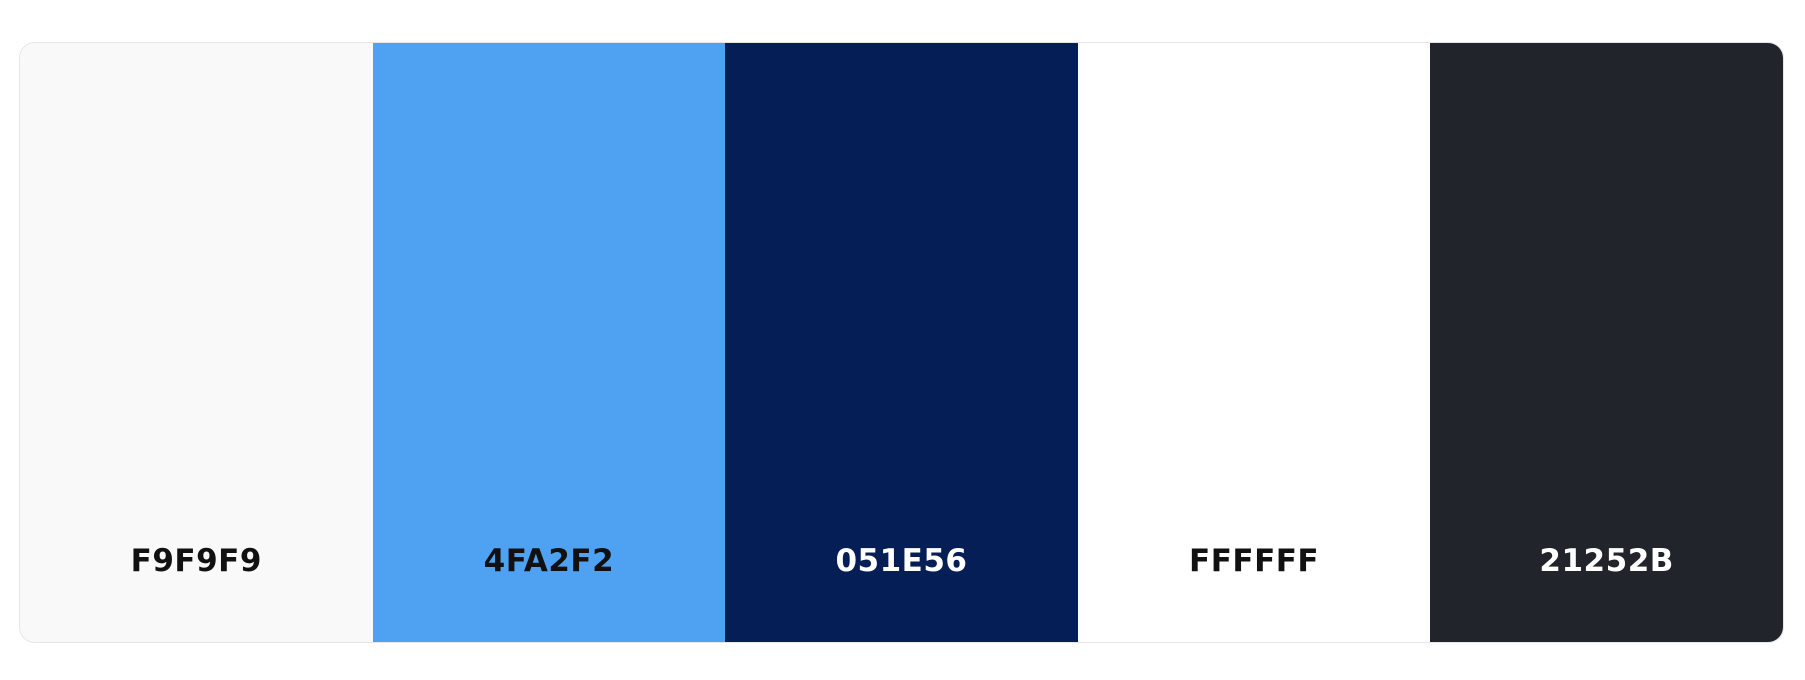  What do you see at coordinates (196, 561) in the screenshot?
I see `swatch-hex-label: F9F9F9` at bounding box center [196, 561].